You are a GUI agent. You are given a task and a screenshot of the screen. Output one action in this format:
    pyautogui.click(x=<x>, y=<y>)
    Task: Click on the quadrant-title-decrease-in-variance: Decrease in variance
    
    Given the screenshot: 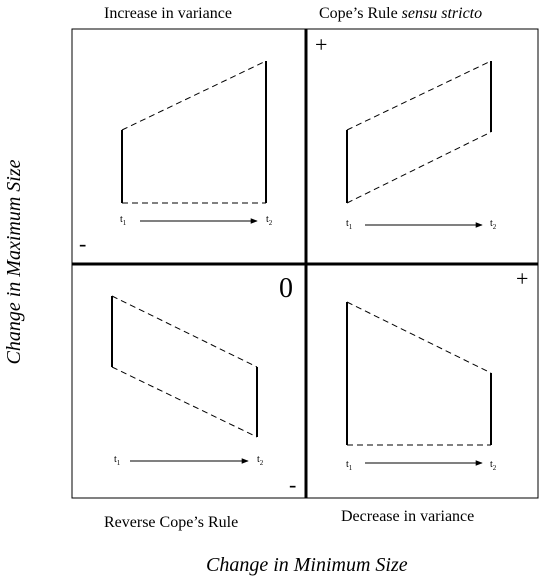 What is the action you would take?
    pyautogui.click(x=408, y=516)
    